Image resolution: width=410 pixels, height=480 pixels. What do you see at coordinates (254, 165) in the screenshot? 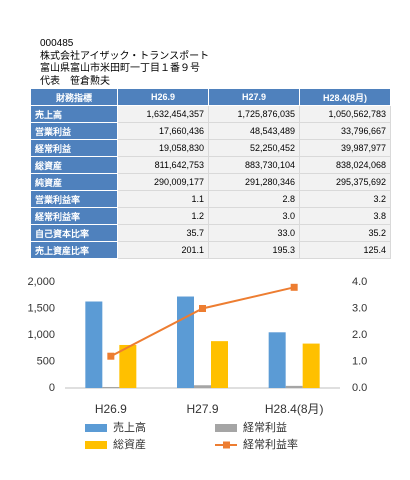
I see `value-cell: 883,730,104` at bounding box center [254, 165].